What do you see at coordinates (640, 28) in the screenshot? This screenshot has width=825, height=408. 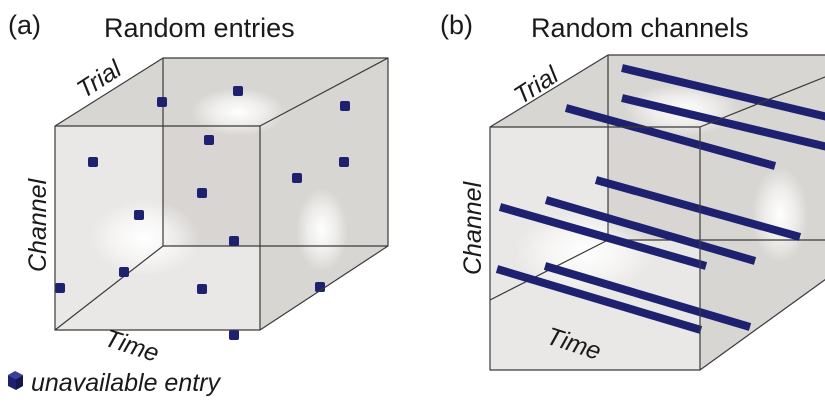 I see `panel-b-title: Random channels` at bounding box center [640, 28].